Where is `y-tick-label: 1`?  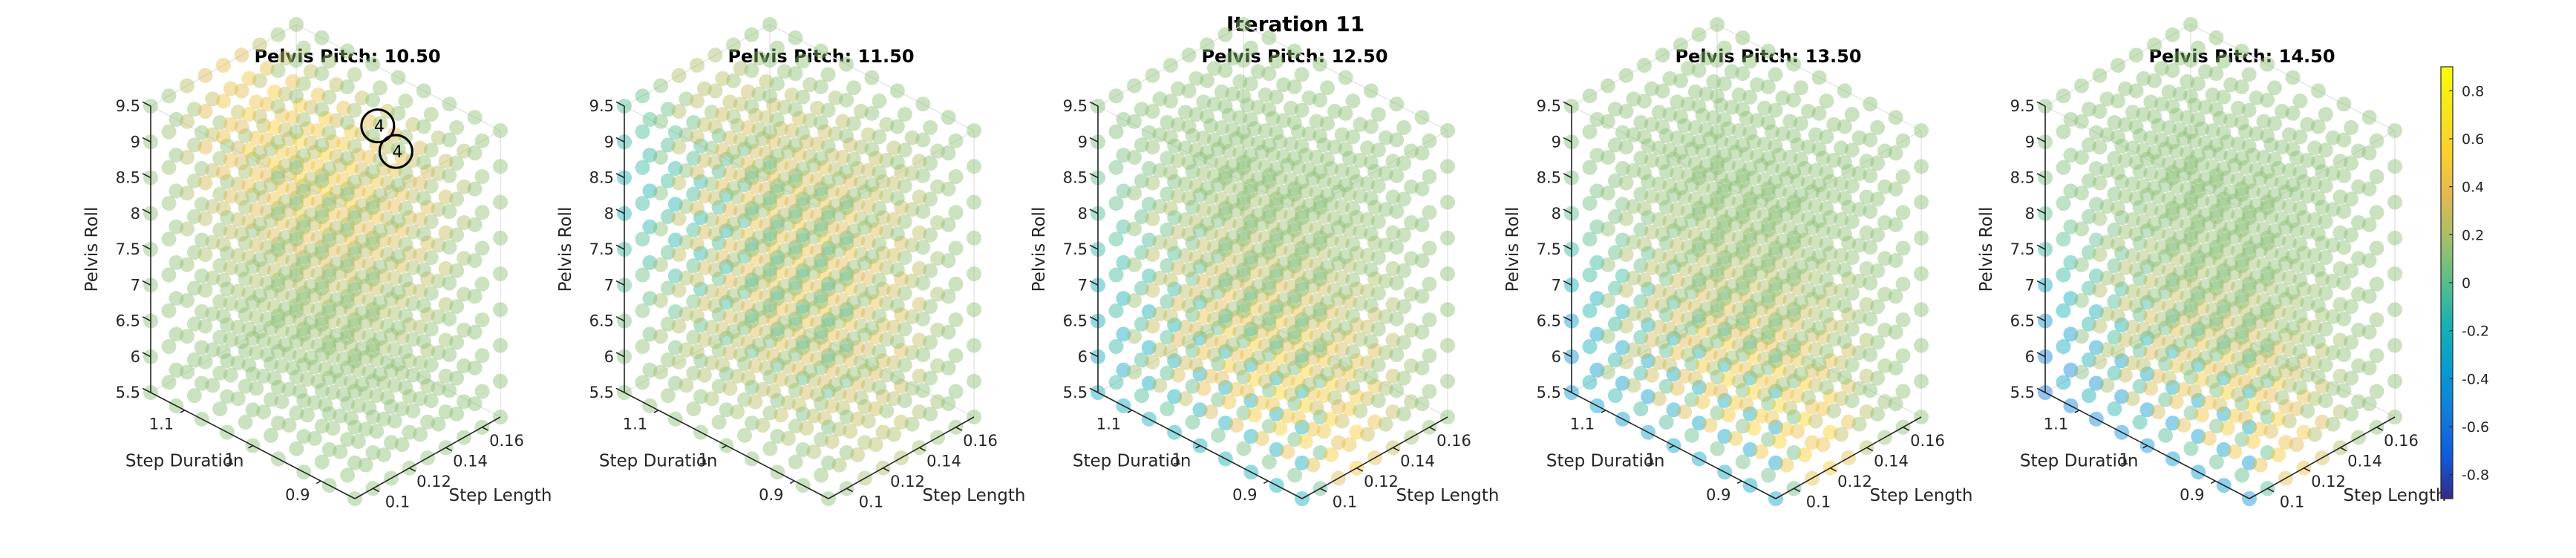 y-tick-label: 1 is located at coordinates (1650, 459).